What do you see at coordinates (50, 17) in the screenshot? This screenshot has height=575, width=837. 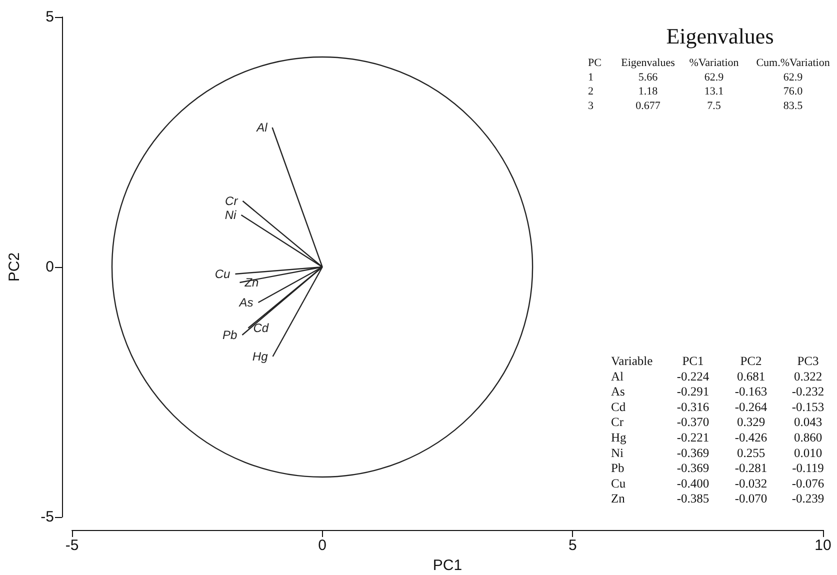 I see `y-tick-label: 5` at bounding box center [50, 17].